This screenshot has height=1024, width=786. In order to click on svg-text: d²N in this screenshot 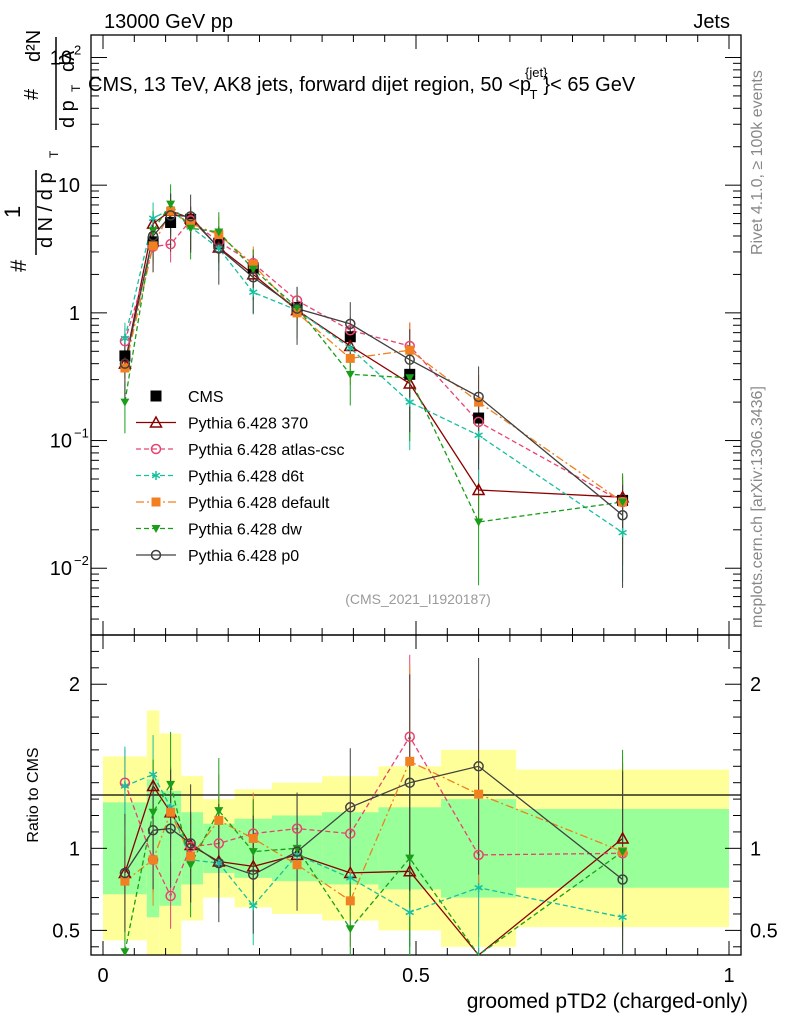, I will do `click(34, 46)`.